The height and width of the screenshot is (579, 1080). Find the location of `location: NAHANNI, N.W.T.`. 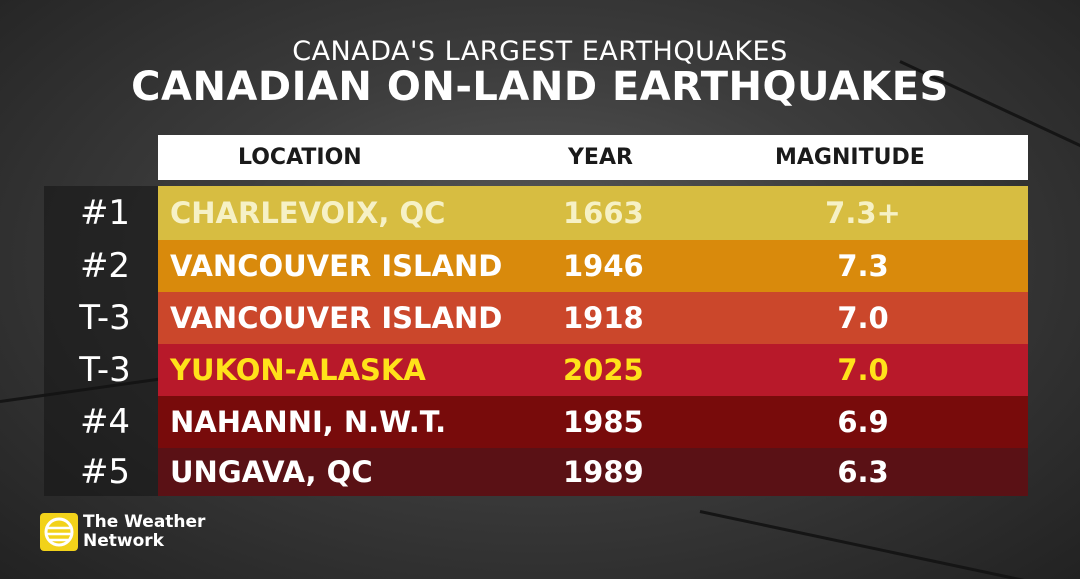

location: NAHANNI, N.W.T. is located at coordinates (308, 422).